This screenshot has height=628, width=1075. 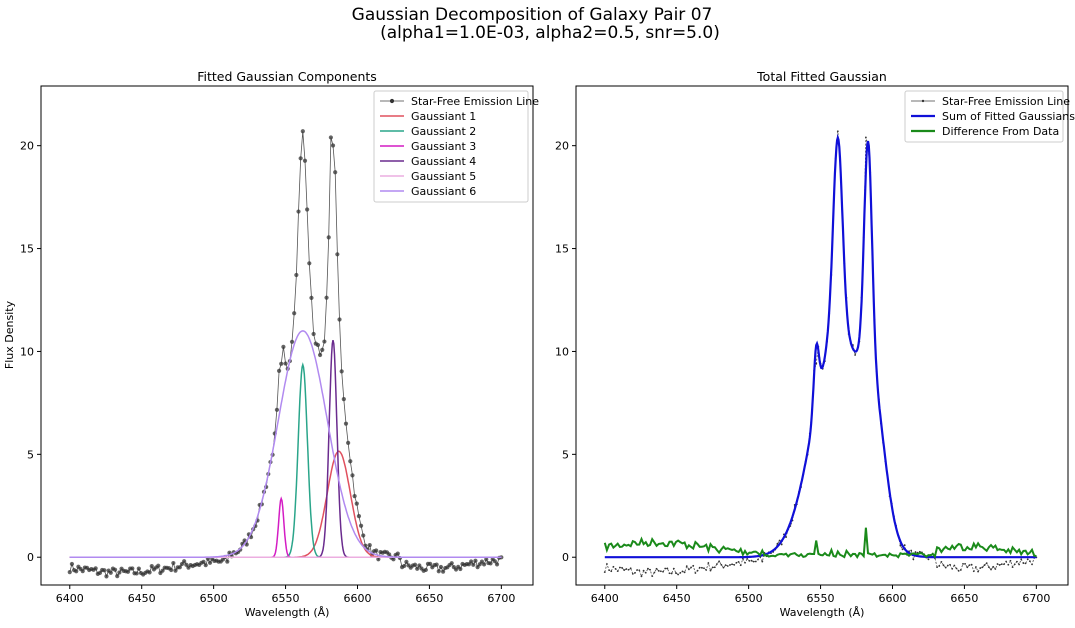 What do you see at coordinates (443, 146) in the screenshot?
I see `legend-label: Gaussiant 3` at bounding box center [443, 146].